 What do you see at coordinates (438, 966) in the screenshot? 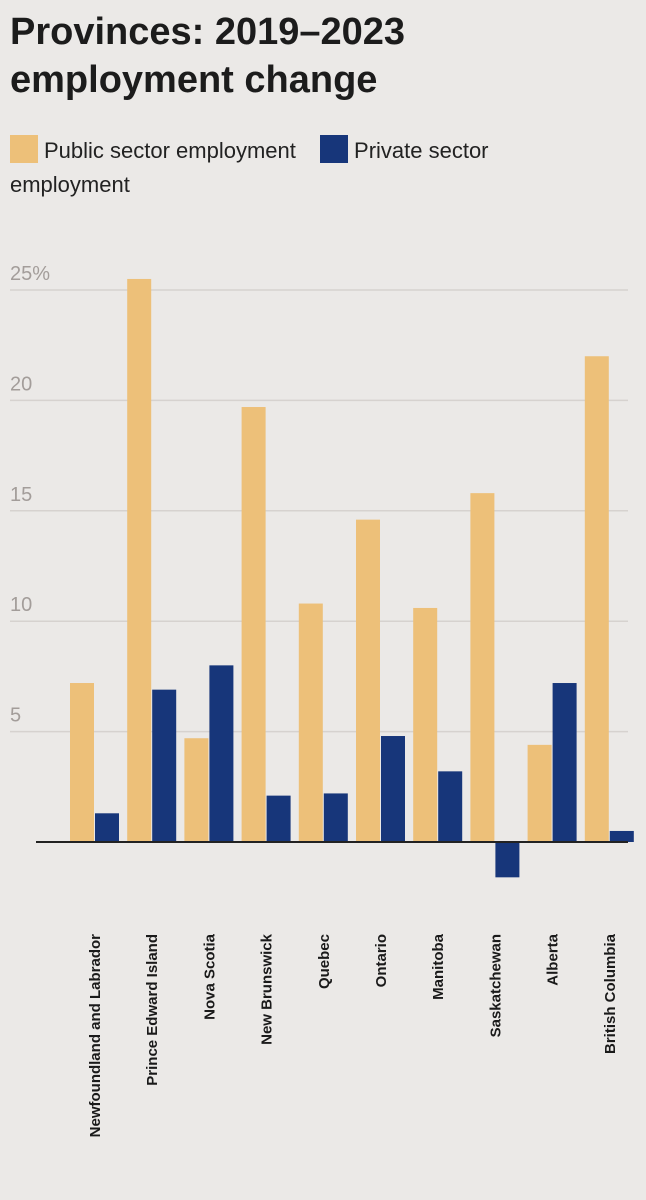
I see `x-tick-label-6: Manitoba` at bounding box center [438, 966].